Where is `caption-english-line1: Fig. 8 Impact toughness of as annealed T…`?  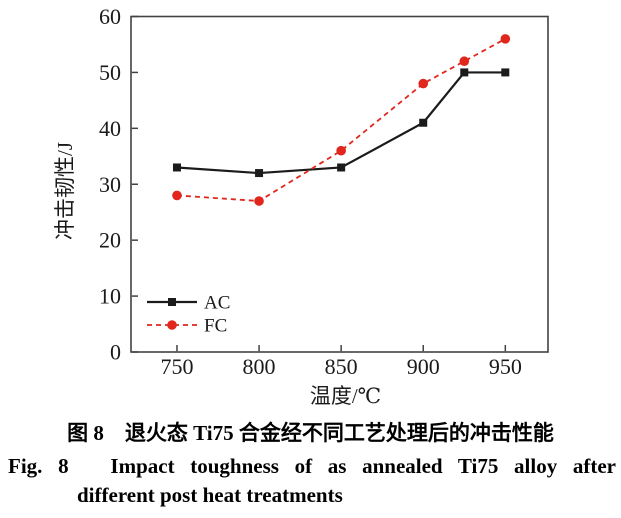
caption-english-line1: Fig. 8 Impact toughness of as annealed T… is located at coordinates (312, 466).